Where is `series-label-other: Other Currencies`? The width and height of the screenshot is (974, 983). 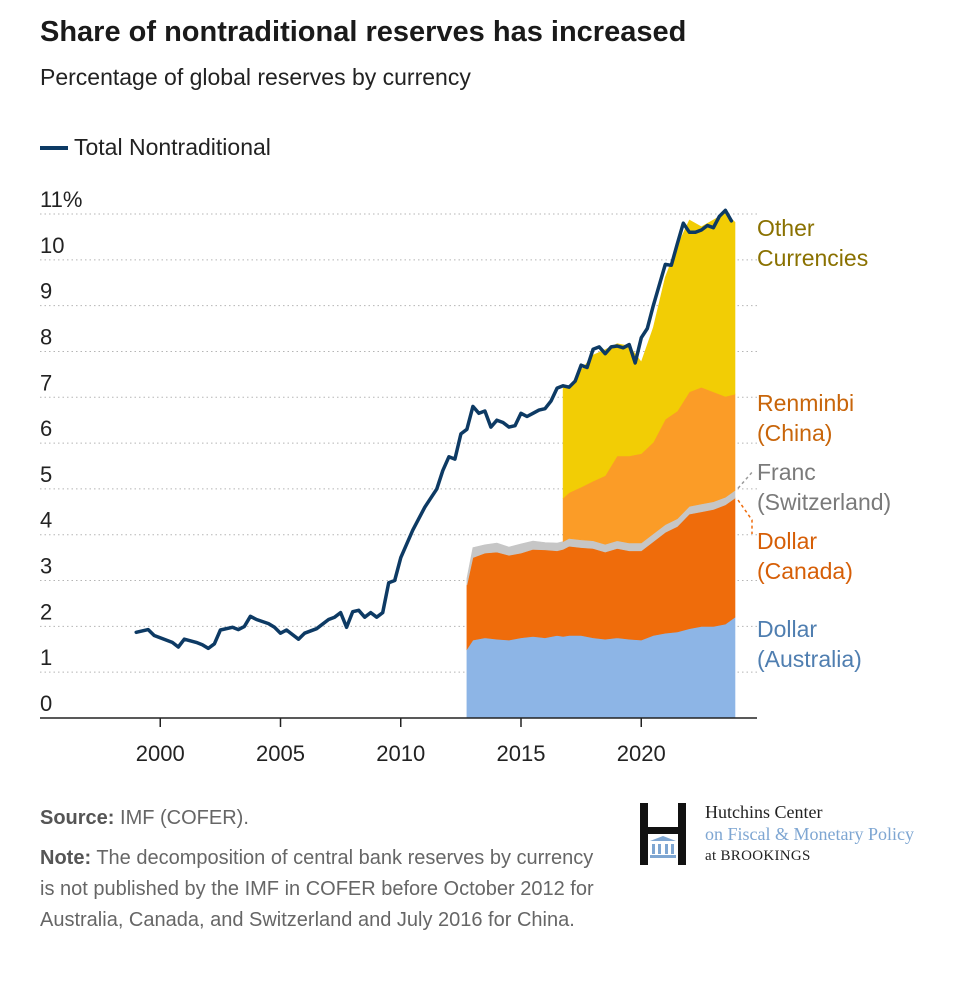
series-label-other: Other Currencies is located at coordinates (812, 243).